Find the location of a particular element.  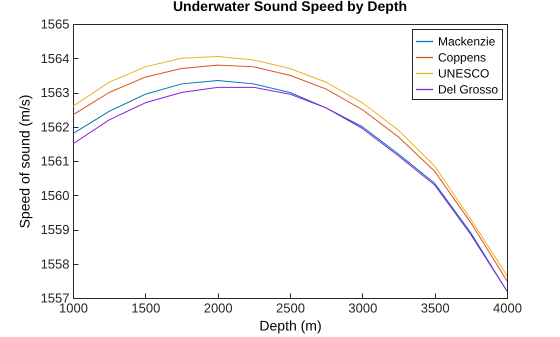

legend-label: Mackenzie is located at coordinates (467, 41).